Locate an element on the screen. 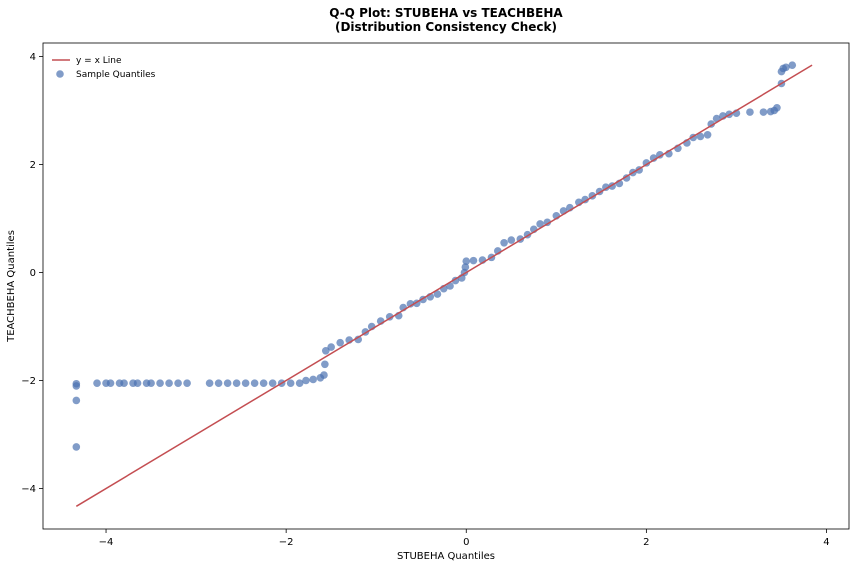  legend: y = x Line Sample Quantiles is located at coordinates (104, 68).